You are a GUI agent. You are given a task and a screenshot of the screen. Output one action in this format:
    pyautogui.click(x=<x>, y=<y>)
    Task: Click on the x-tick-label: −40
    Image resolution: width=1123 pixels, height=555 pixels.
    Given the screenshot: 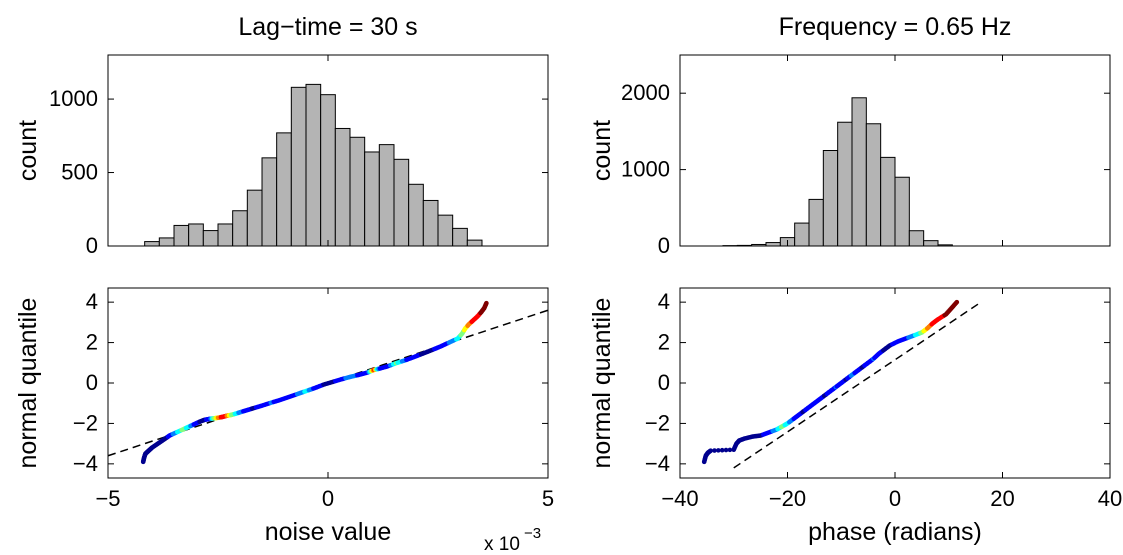 What is the action you would take?
    pyautogui.click(x=679, y=498)
    